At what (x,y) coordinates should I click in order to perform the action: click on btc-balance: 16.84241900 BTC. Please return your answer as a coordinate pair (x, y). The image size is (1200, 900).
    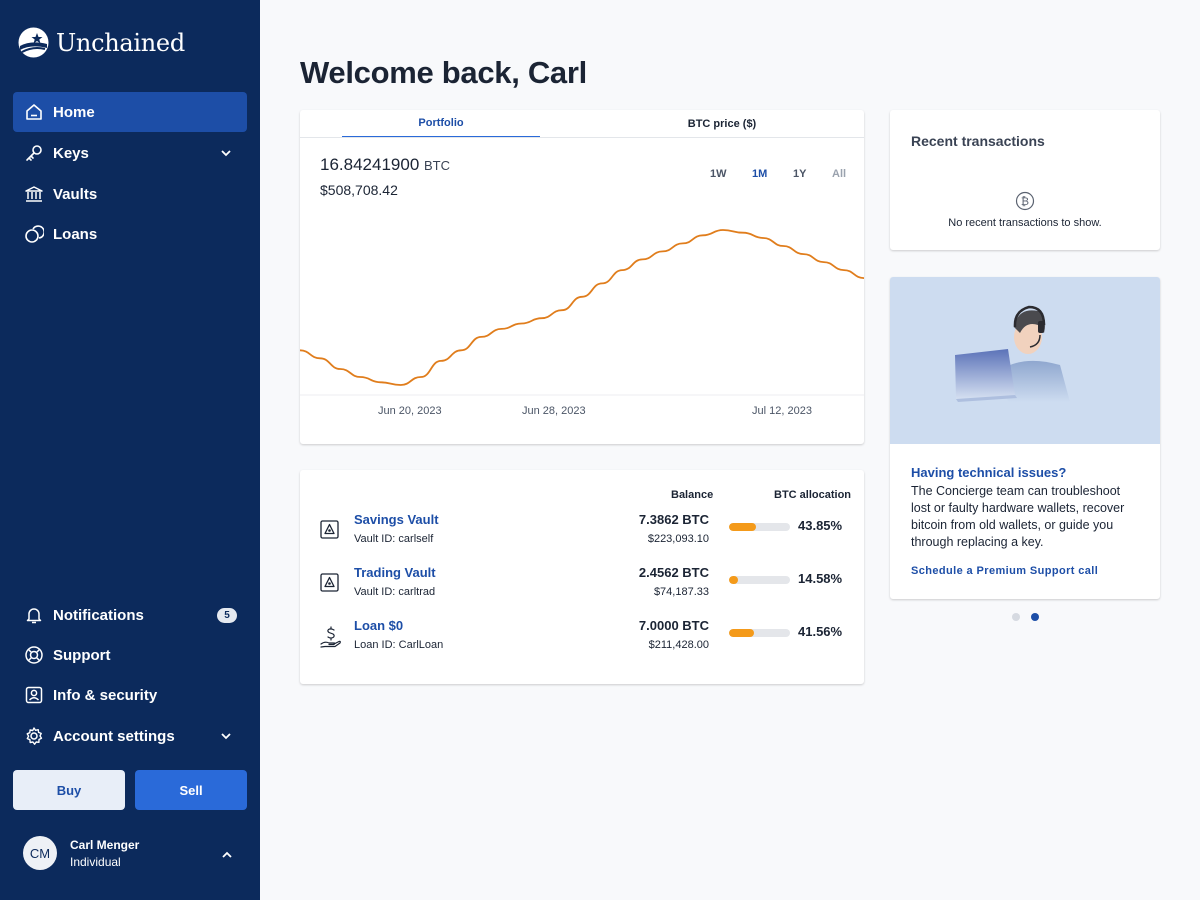
    Looking at the image, I should click on (385, 165).